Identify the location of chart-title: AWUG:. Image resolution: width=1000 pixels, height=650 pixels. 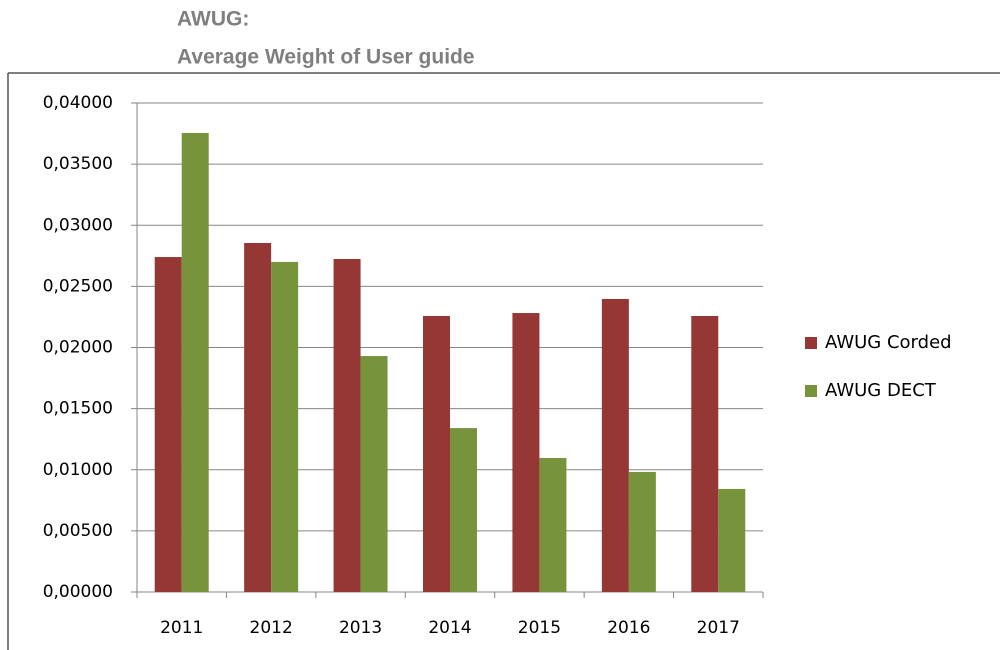
(213, 19).